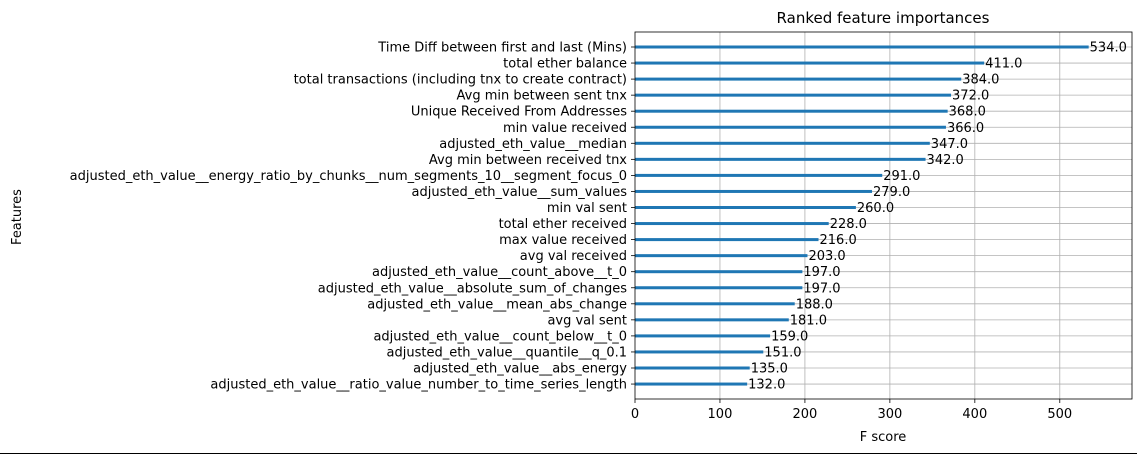 This screenshot has width=1137, height=455. Describe the element at coordinates (945, 160) in the screenshot. I see `bar-value-label: 342.0` at that location.